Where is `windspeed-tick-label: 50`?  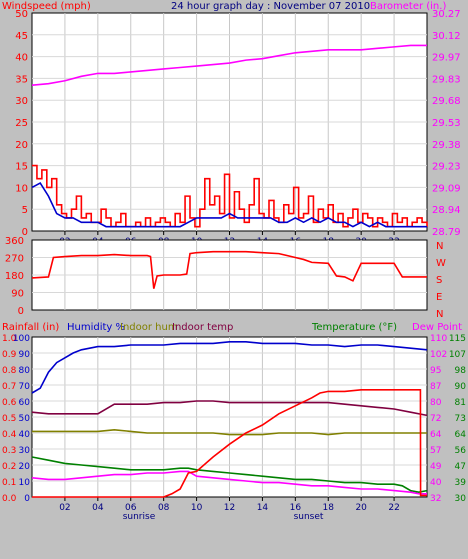
windspeed-tick-label: 50 is located at coordinates (21, 14).